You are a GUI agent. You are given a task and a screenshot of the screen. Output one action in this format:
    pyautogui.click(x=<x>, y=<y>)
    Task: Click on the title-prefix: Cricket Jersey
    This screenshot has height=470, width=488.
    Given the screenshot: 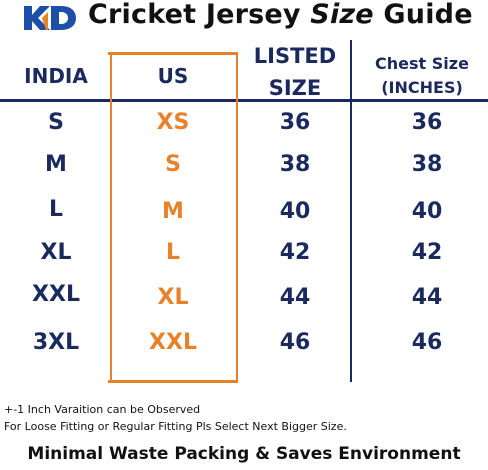 What is the action you would take?
    pyautogui.click(x=199, y=15)
    